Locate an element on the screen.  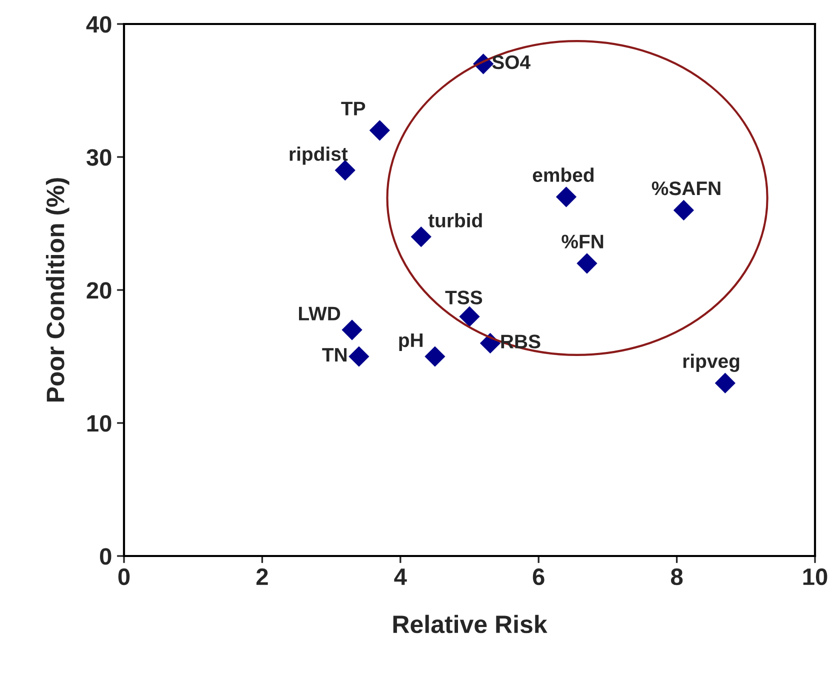
annotation: %FN is located at coordinates (583, 241).